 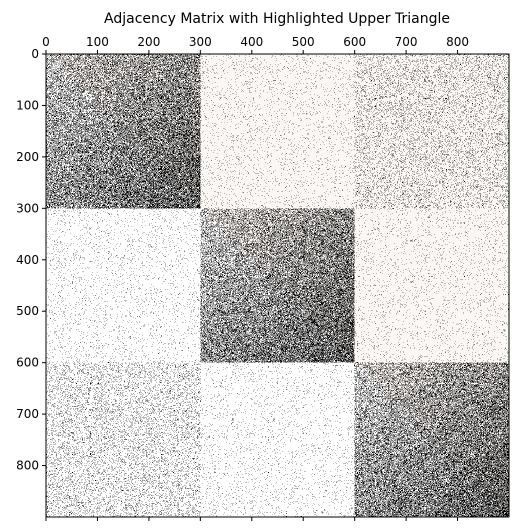 I want to click on x-tick-label: 400, so click(x=251, y=42).